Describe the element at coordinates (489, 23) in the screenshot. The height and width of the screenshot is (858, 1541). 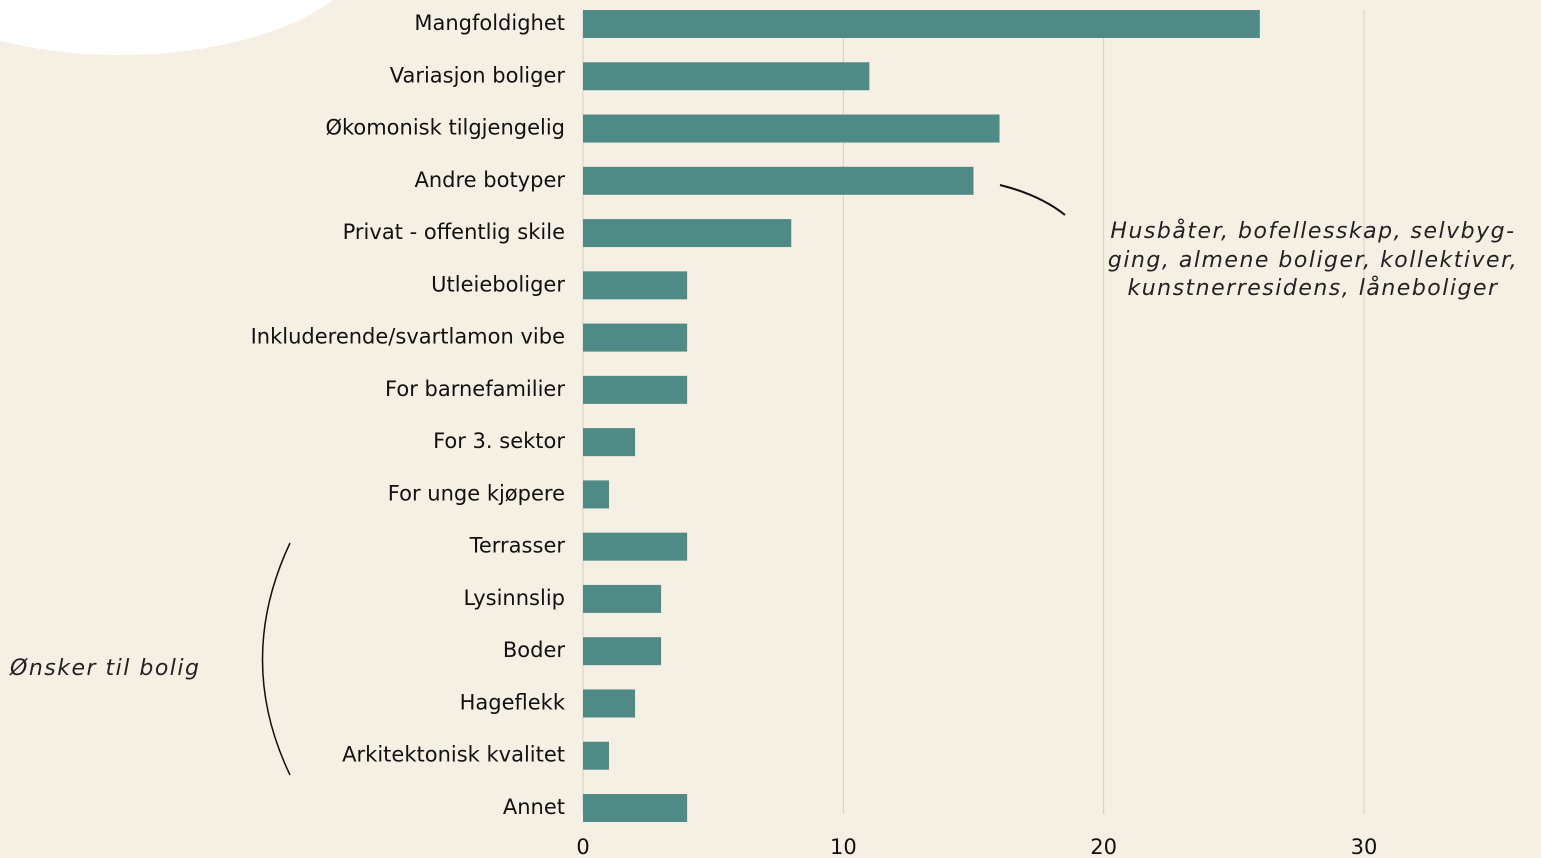
I see `y-tick-label: Mangfoldighet` at that location.